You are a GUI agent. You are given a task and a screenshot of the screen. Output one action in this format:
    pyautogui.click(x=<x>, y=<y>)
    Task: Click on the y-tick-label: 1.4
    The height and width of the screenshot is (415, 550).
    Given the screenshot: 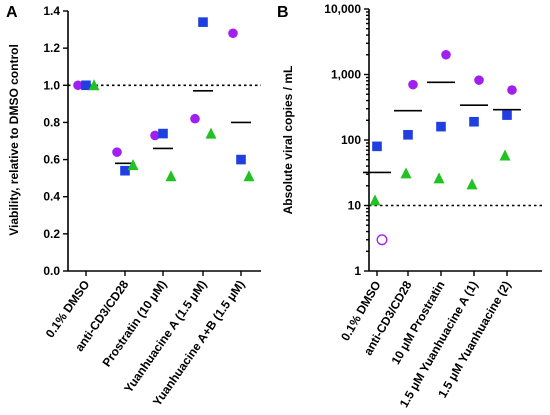 What is the action you would take?
    pyautogui.click(x=51, y=11)
    